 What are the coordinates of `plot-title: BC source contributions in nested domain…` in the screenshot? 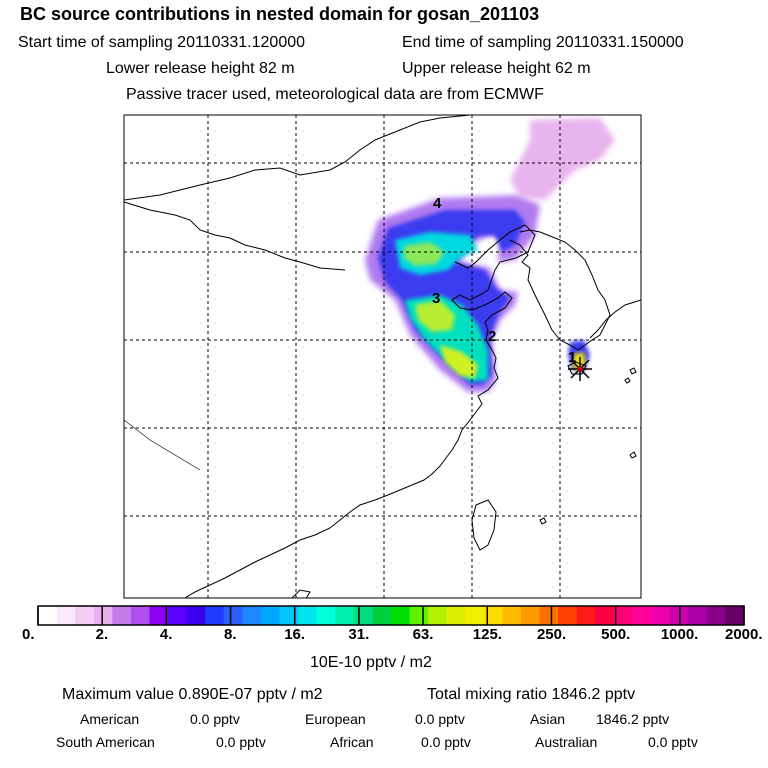 It's located at (280, 14).